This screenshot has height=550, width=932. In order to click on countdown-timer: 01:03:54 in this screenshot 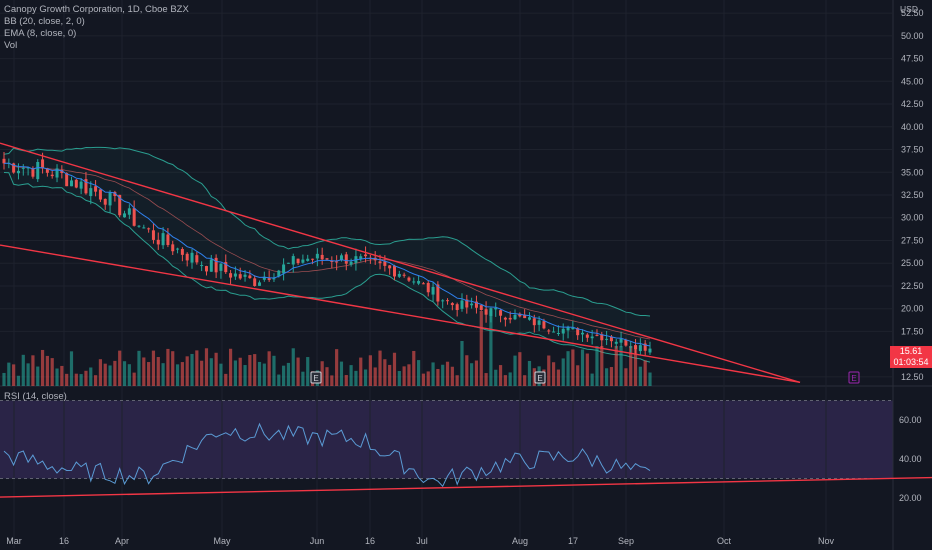, I will do `click(911, 362)`.